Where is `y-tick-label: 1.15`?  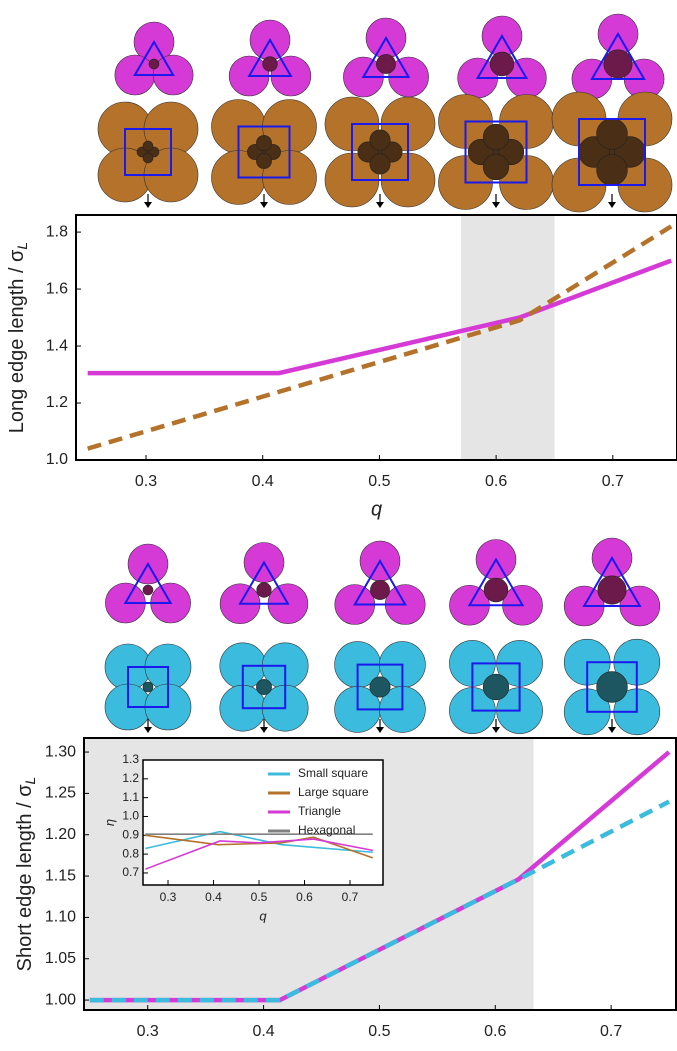
y-tick-label: 1.15 is located at coordinates (60, 875).